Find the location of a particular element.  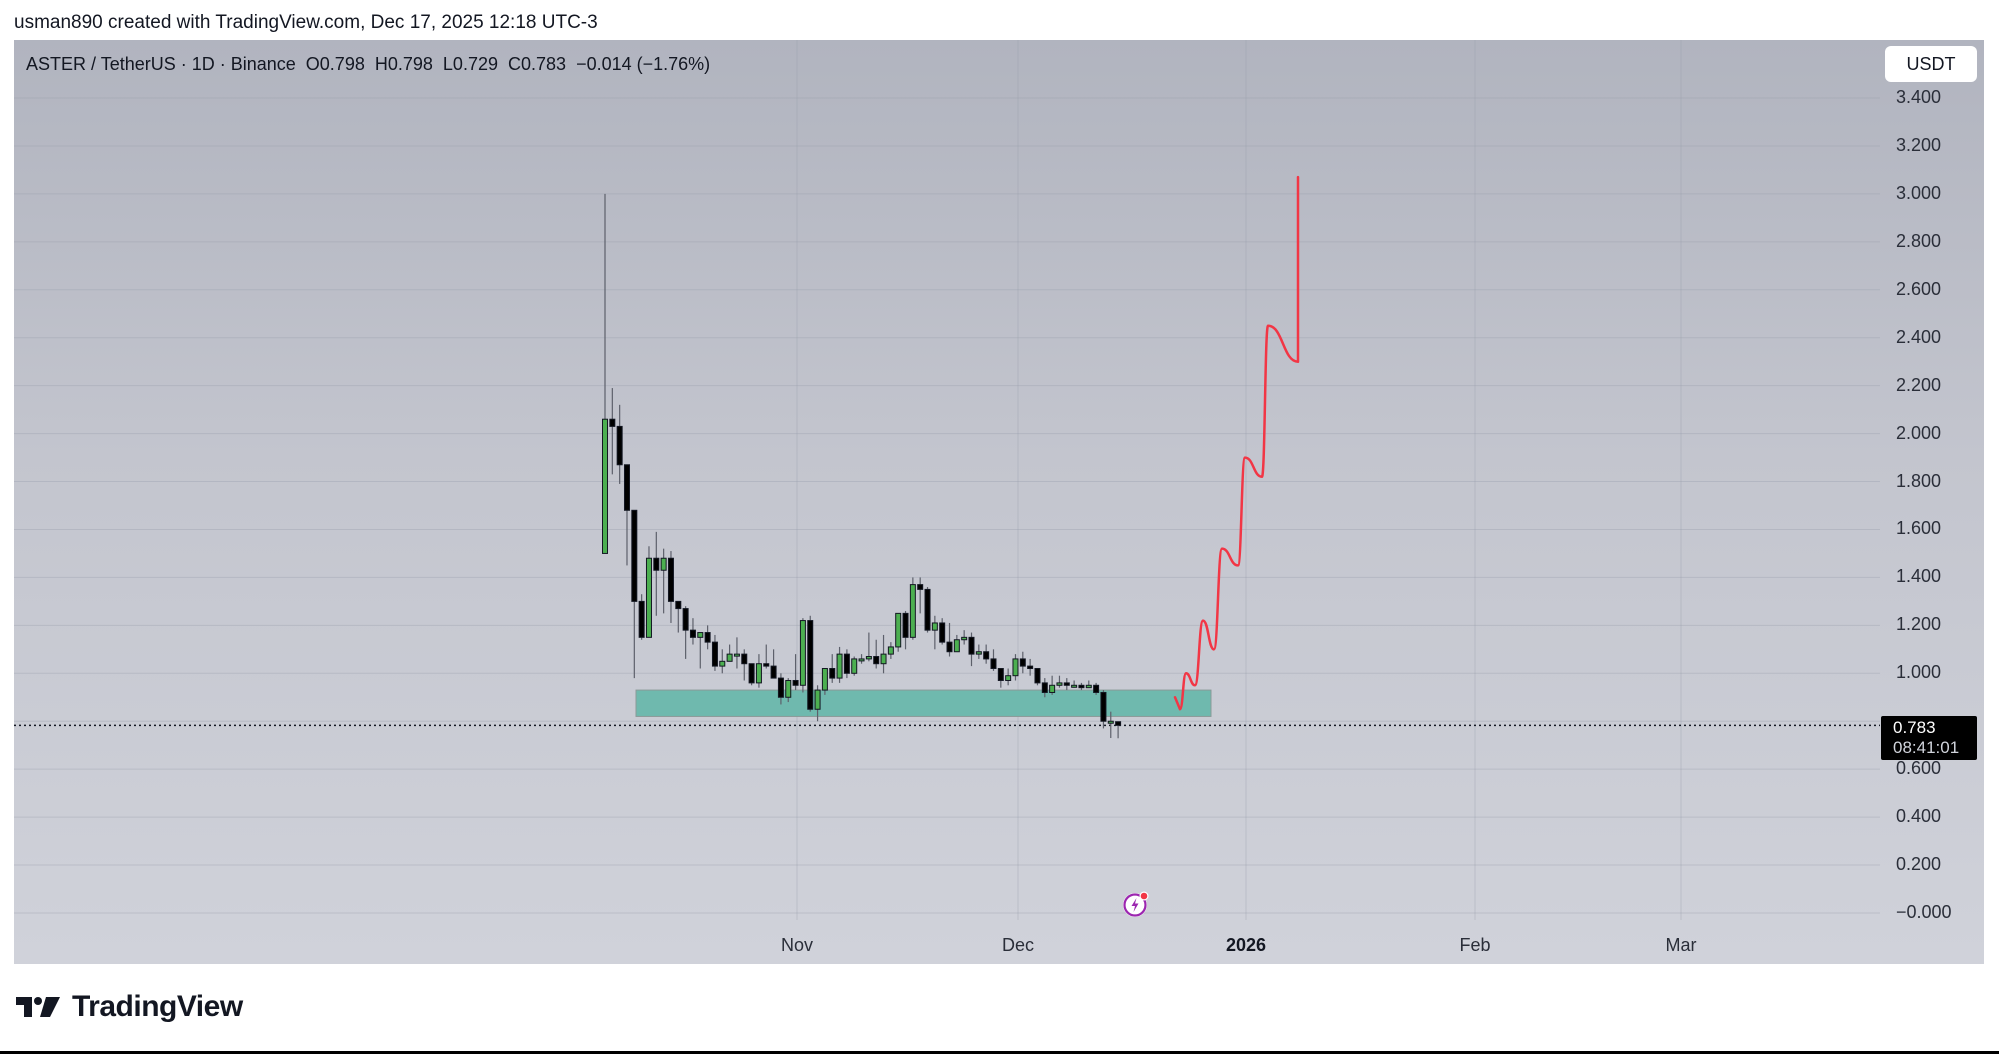

time-axis-label: Mar is located at coordinates (1681, 945).